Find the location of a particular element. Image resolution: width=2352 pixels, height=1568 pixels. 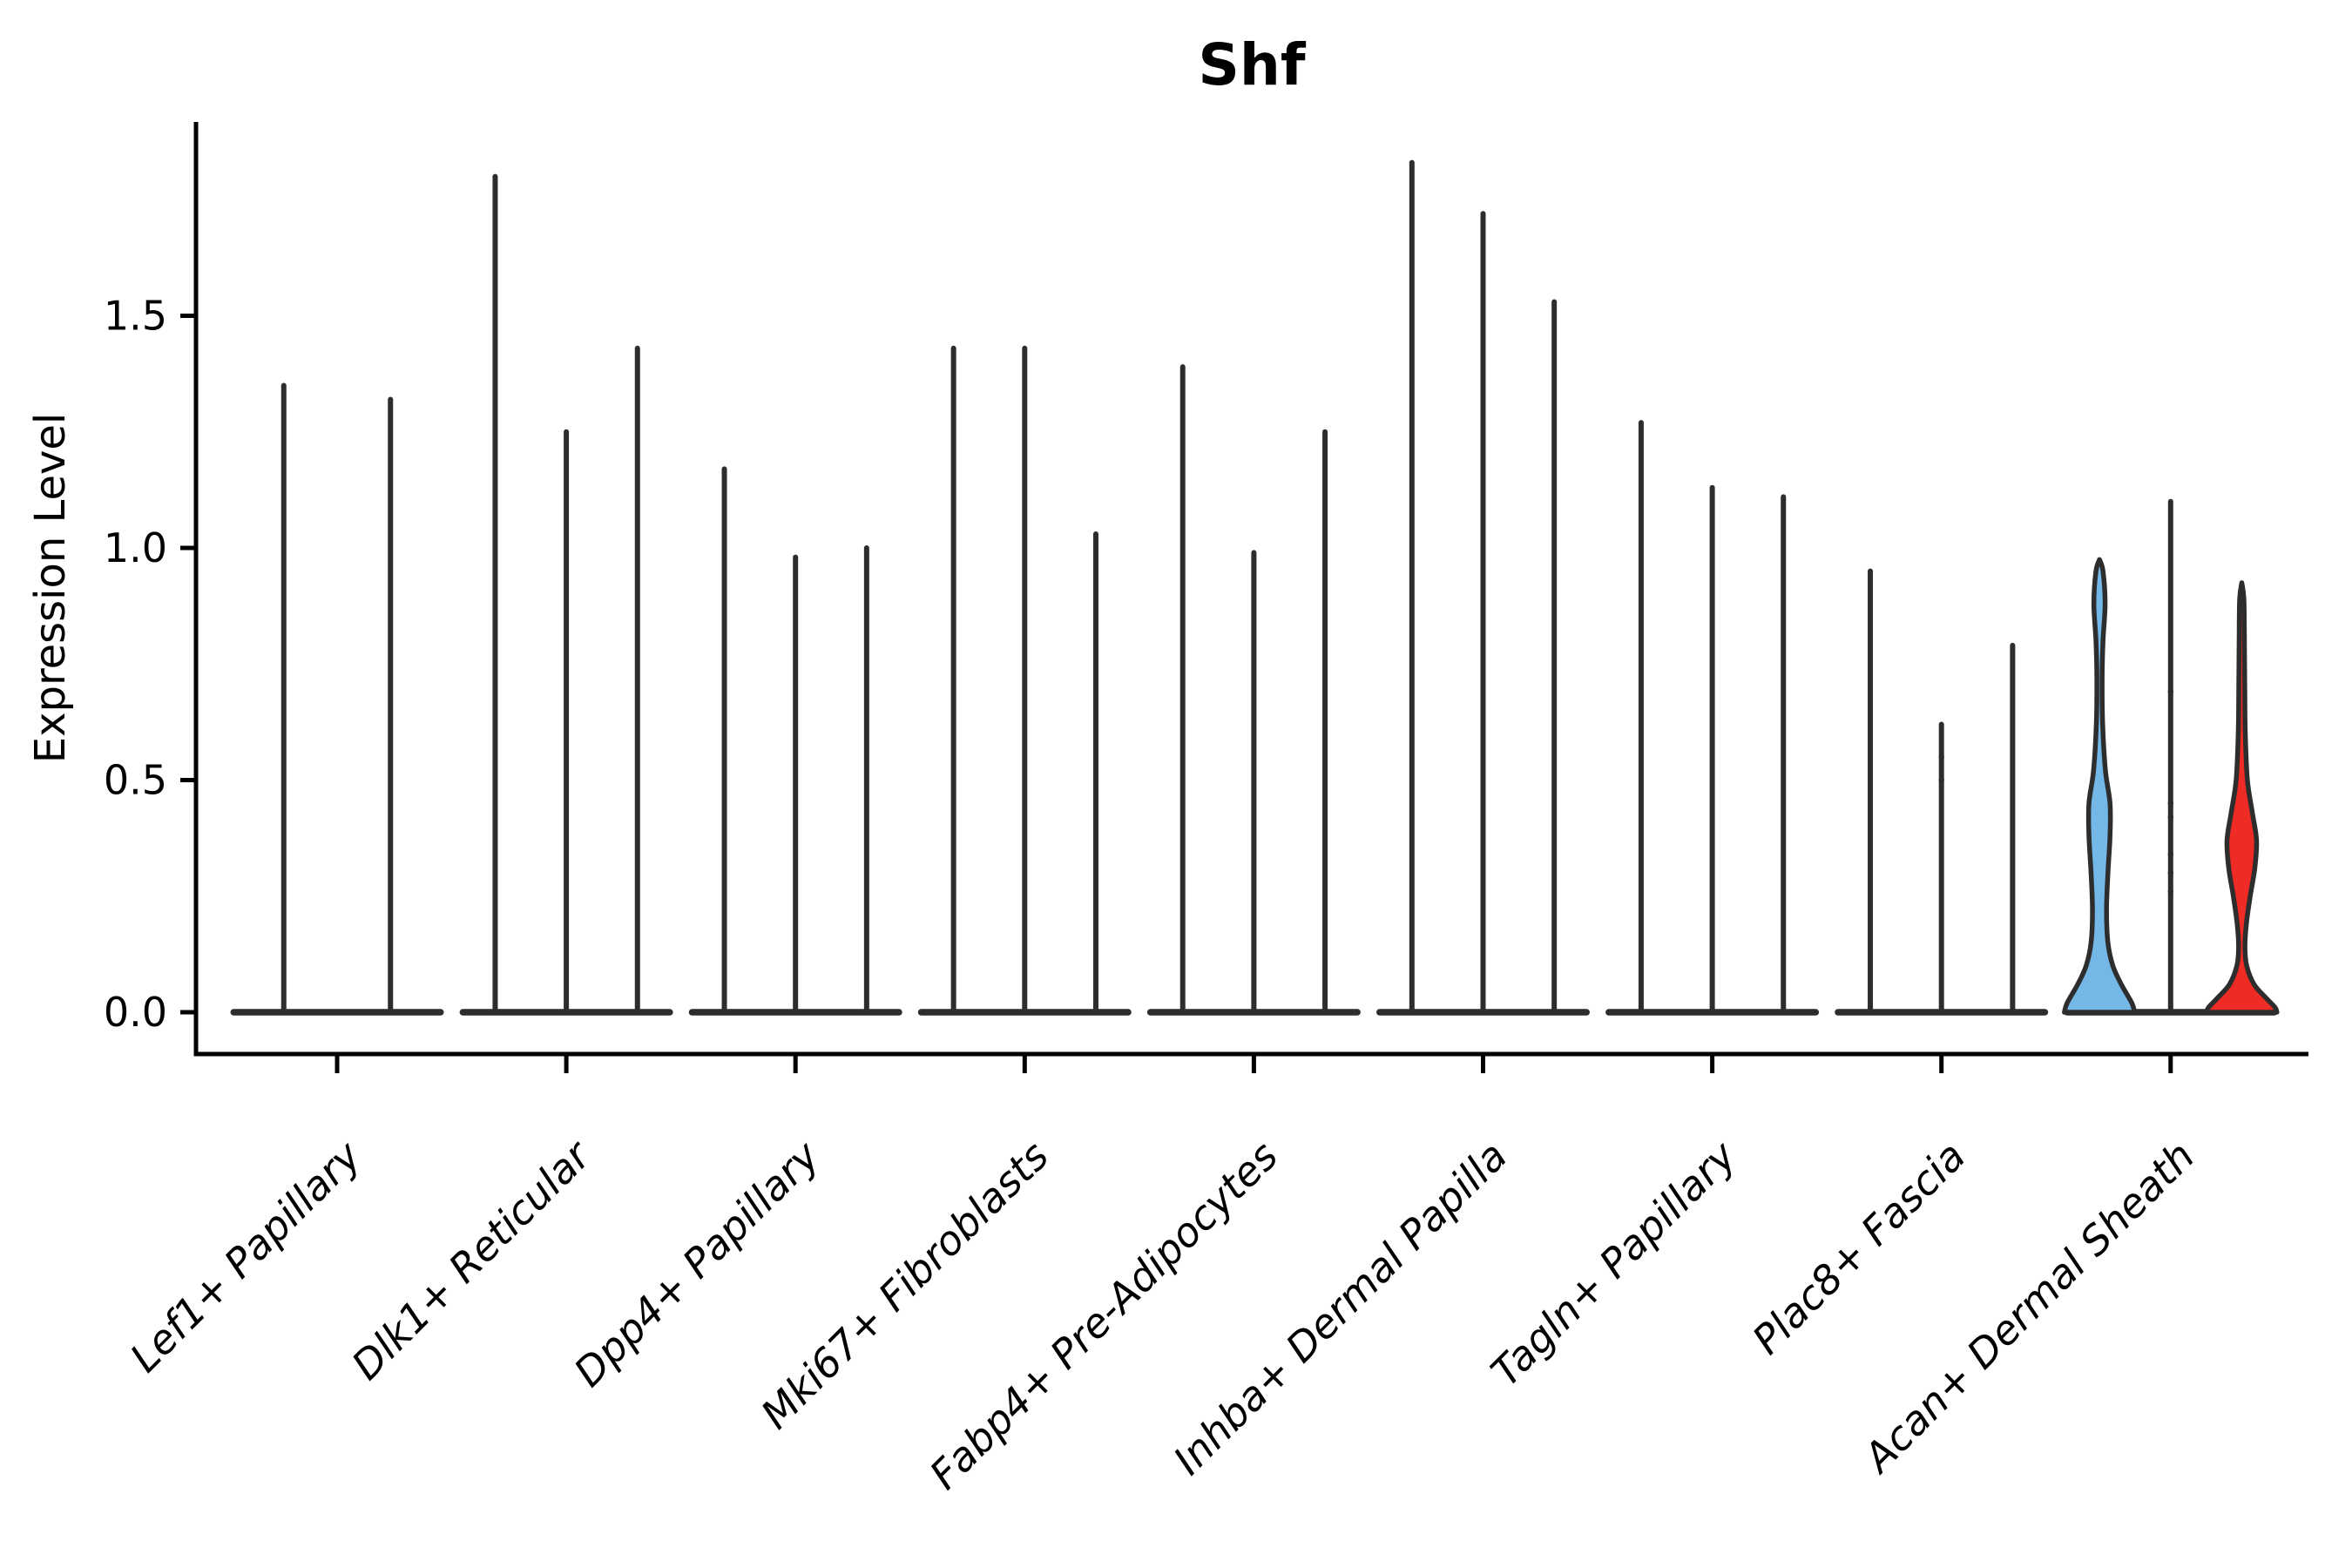

violin-zero-base is located at coordinates (337, 1013).